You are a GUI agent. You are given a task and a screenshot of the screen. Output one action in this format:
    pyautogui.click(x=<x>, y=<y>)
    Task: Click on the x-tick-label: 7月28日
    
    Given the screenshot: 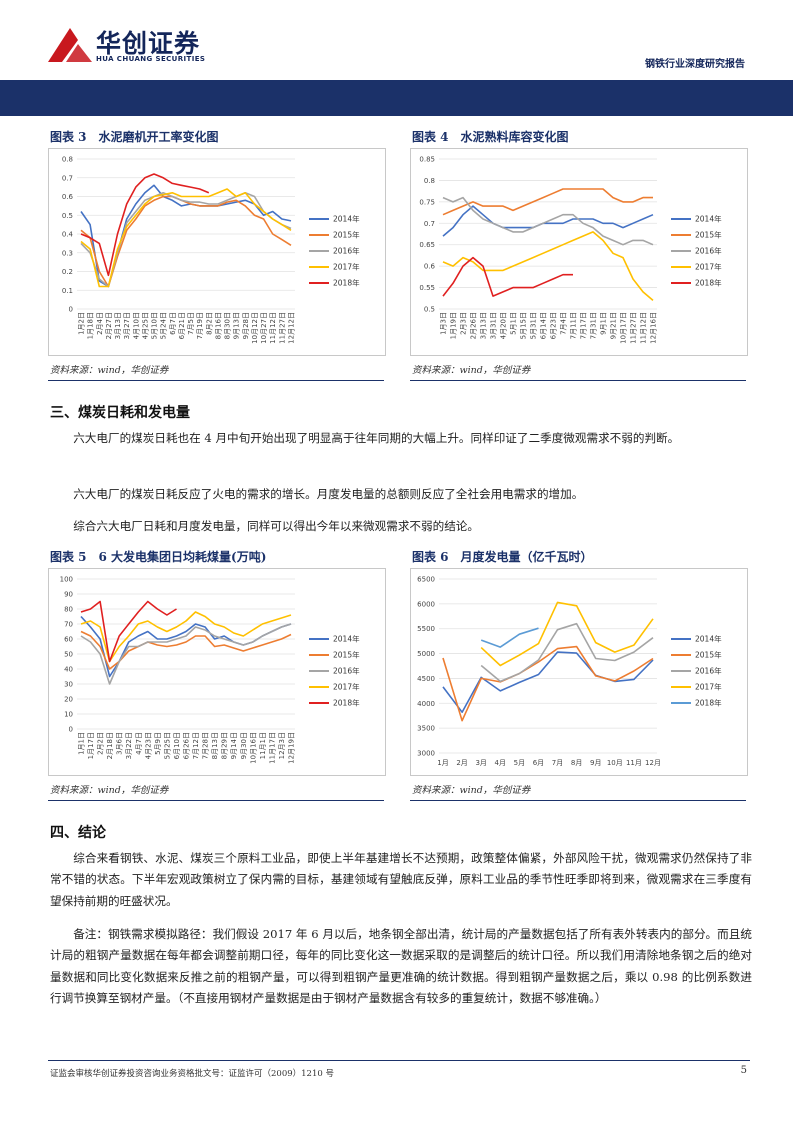 What is the action you would take?
    pyautogui.click(x=206, y=745)
    